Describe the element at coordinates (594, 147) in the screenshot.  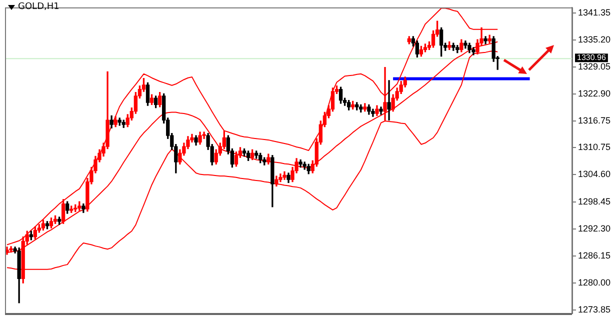
I see `y-tick-label: 1310.75` at that location.